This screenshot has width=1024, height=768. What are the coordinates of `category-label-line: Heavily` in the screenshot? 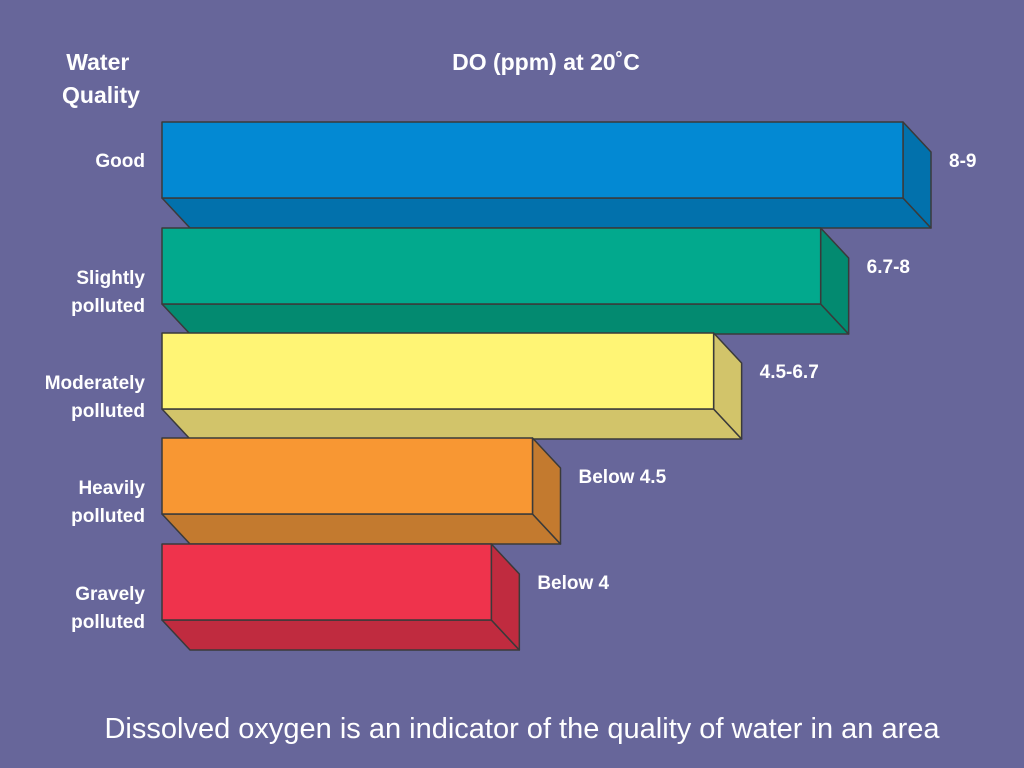 It's located at (111, 488).